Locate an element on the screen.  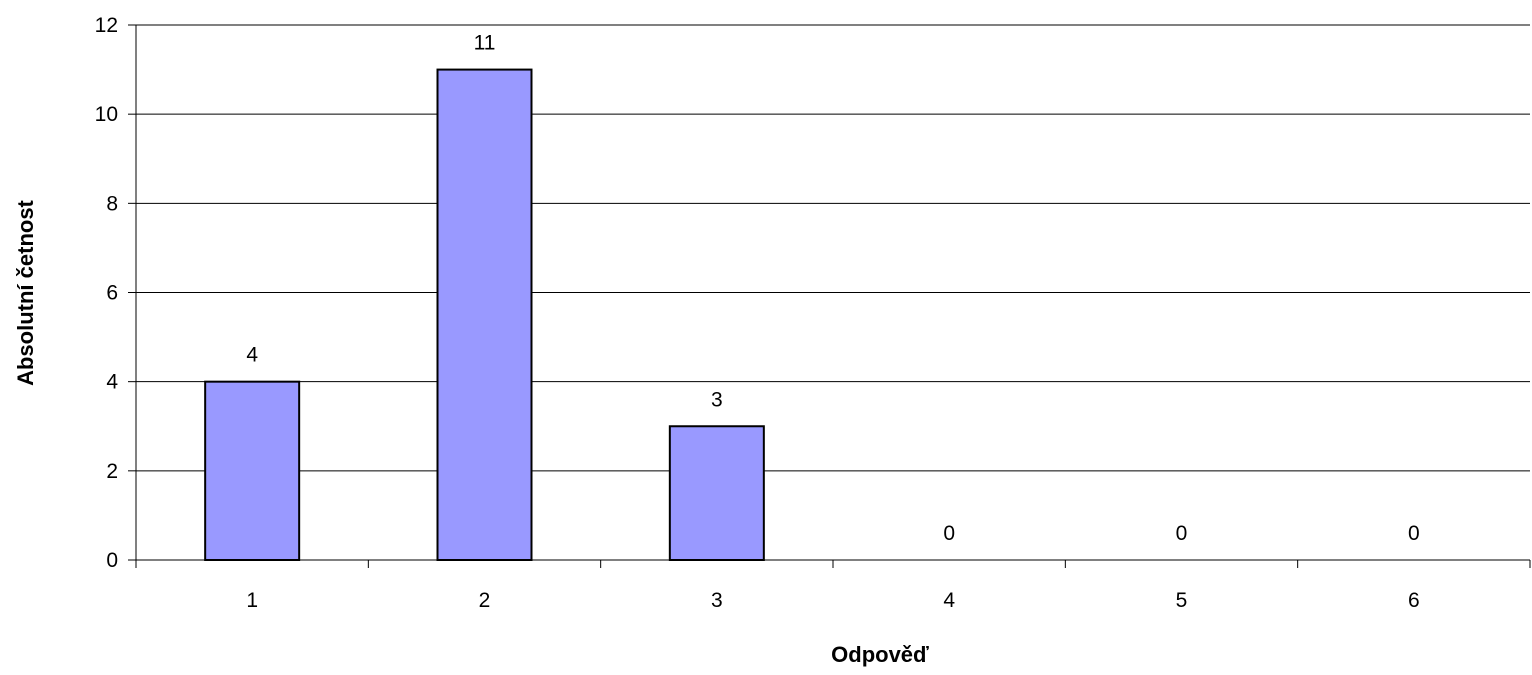
y-tick-label: 2 is located at coordinates (112, 471).